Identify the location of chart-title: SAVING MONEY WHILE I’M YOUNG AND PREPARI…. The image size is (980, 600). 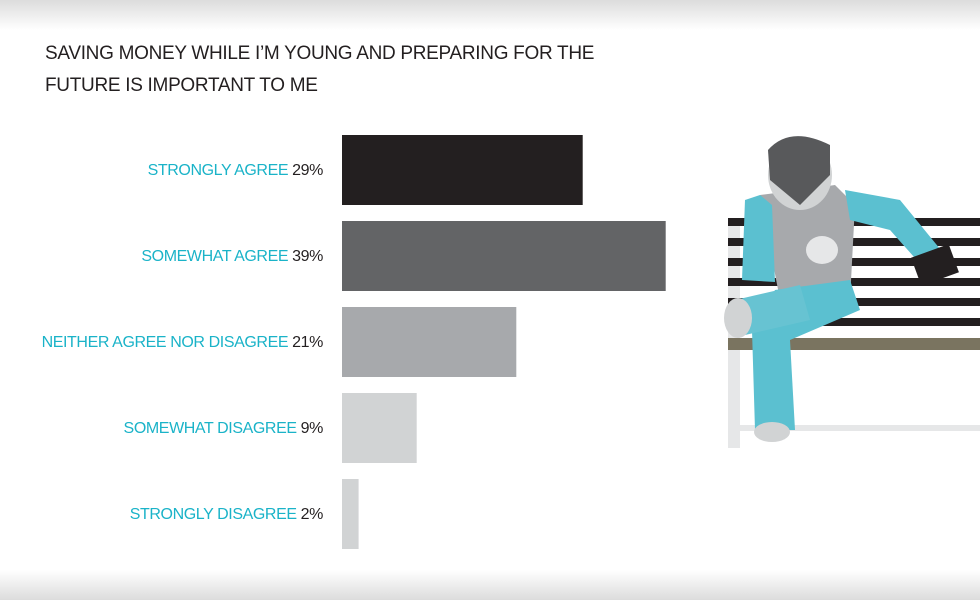
(320, 69).